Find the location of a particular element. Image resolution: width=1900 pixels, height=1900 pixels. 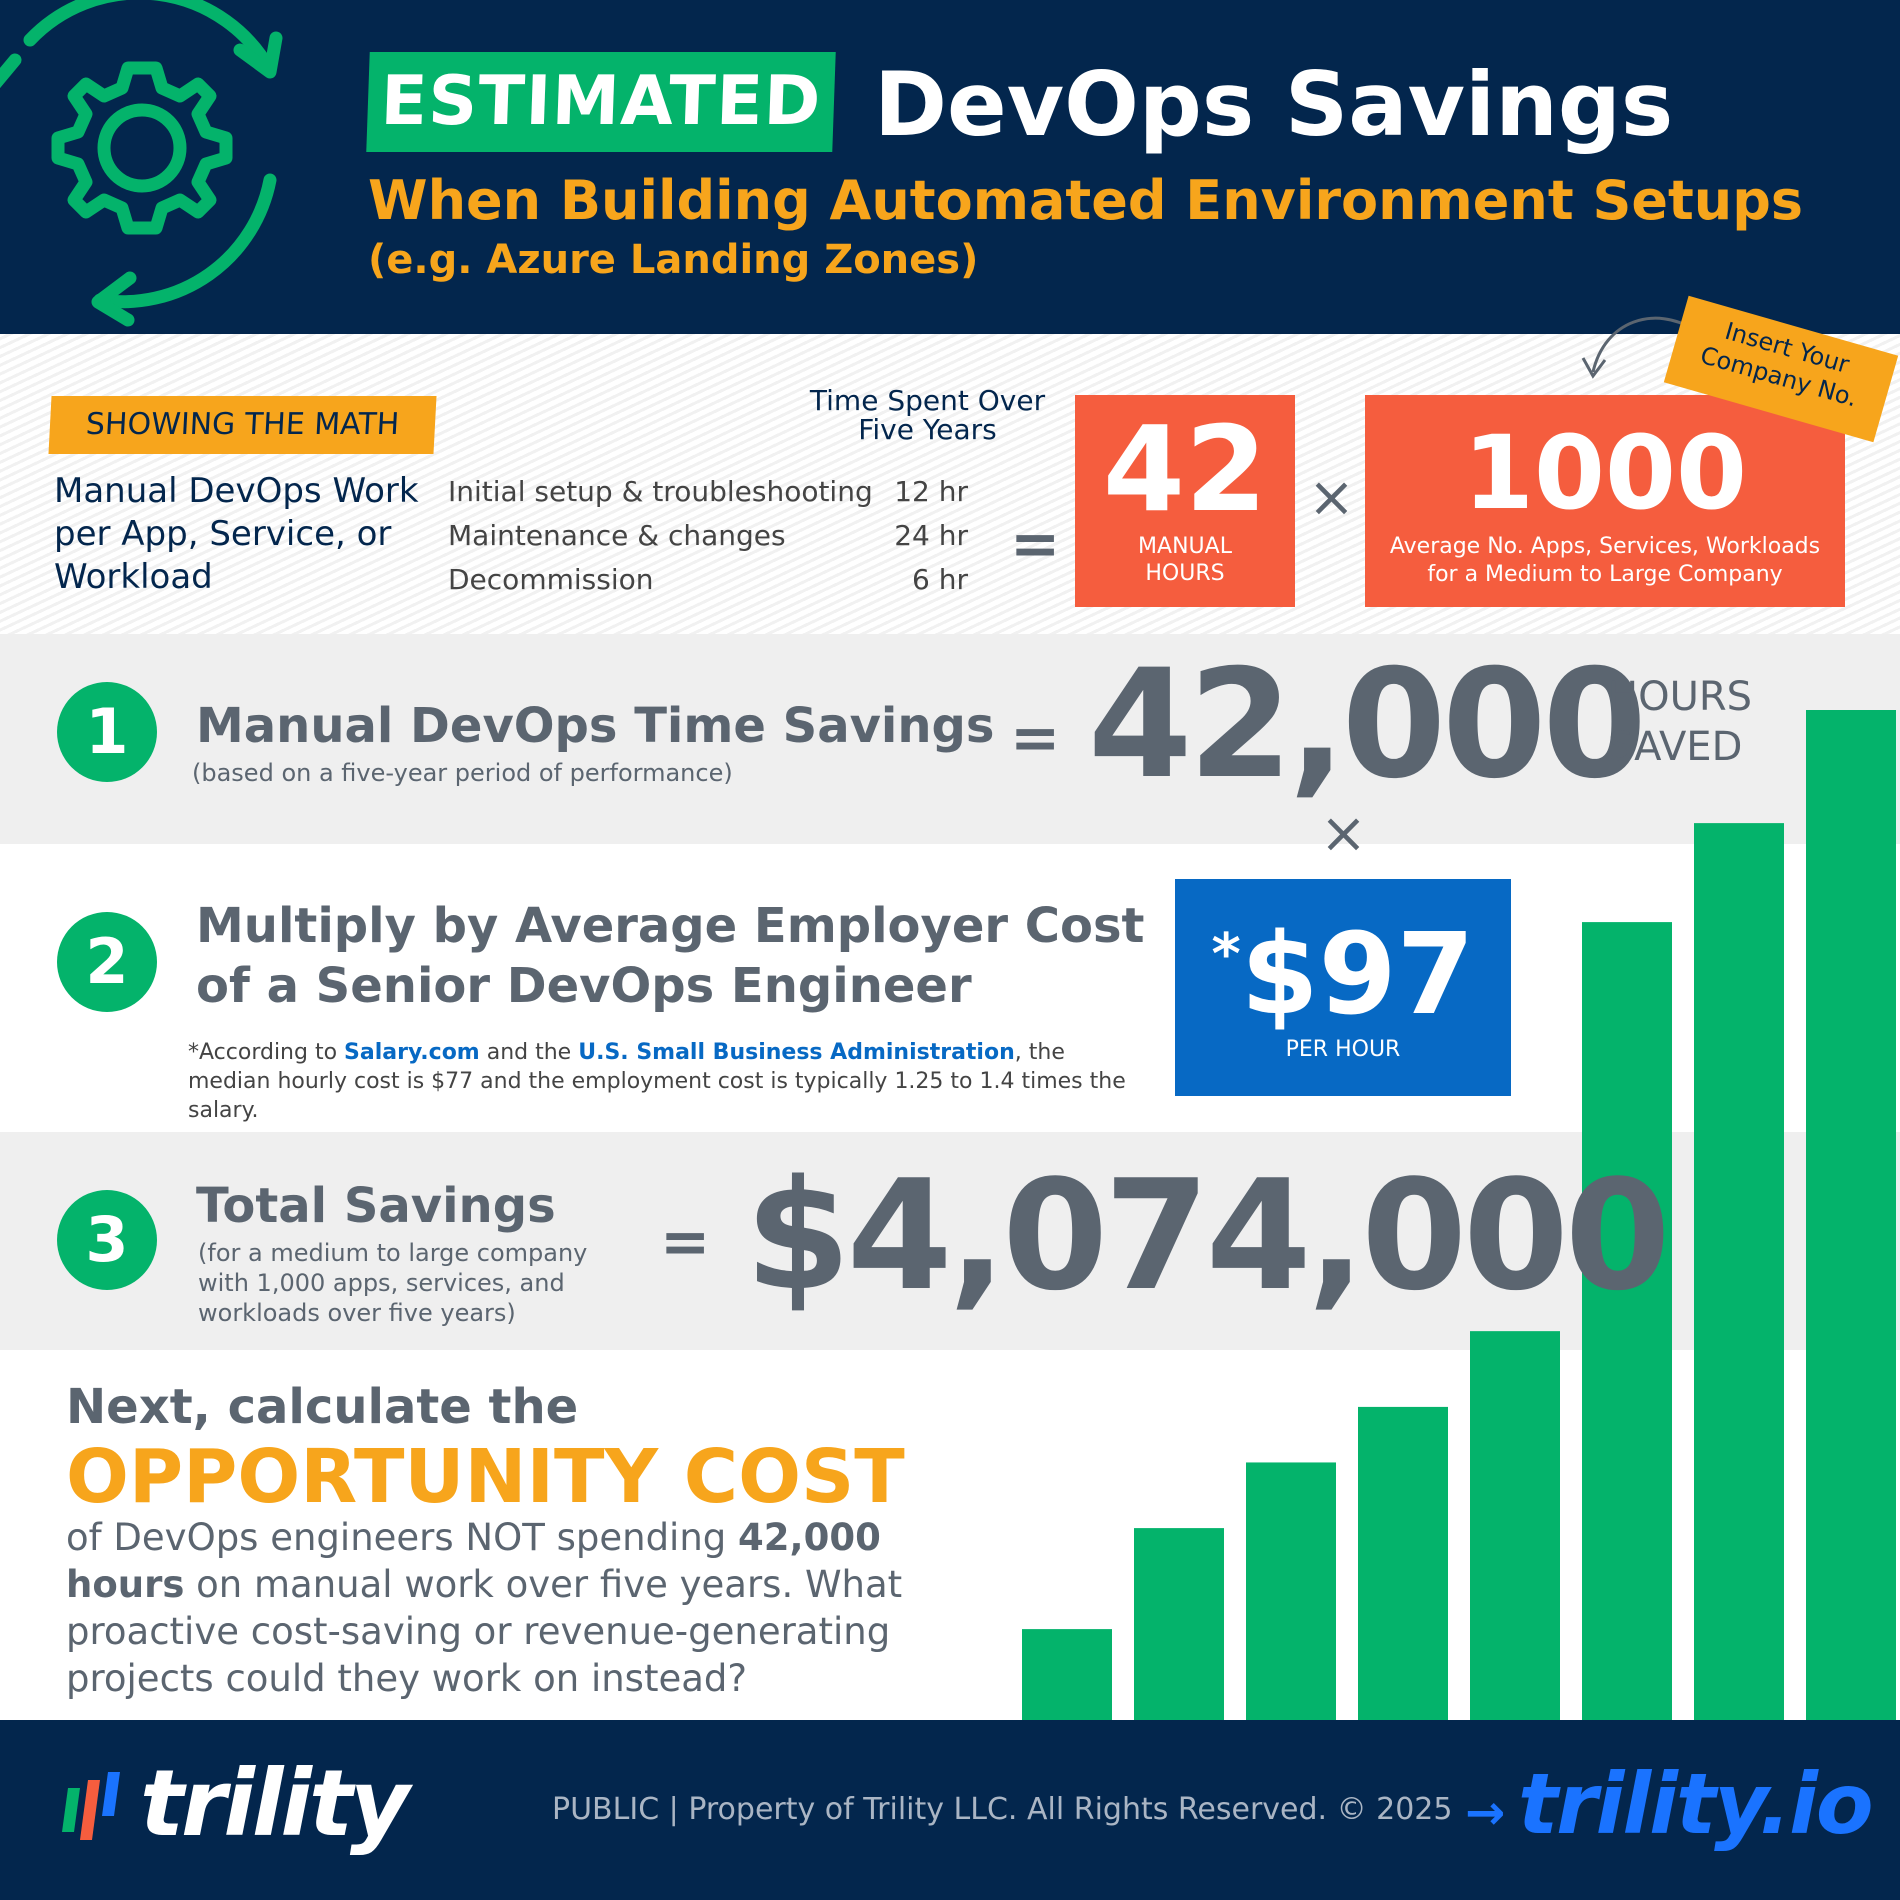

step1-section is located at coordinates (950, 739).